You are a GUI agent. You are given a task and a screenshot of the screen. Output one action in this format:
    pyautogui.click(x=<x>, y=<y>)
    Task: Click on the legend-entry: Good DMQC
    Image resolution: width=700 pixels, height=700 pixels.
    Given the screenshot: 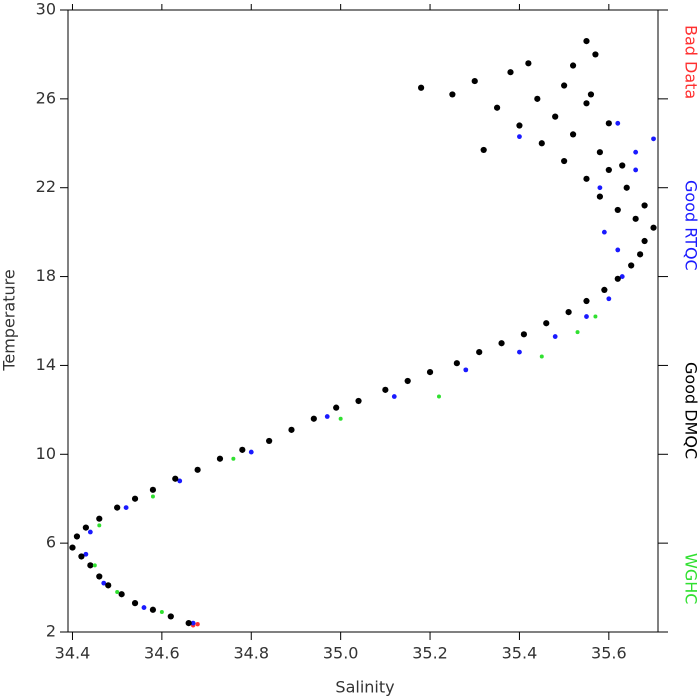 What is the action you would take?
    pyautogui.click(x=691, y=410)
    